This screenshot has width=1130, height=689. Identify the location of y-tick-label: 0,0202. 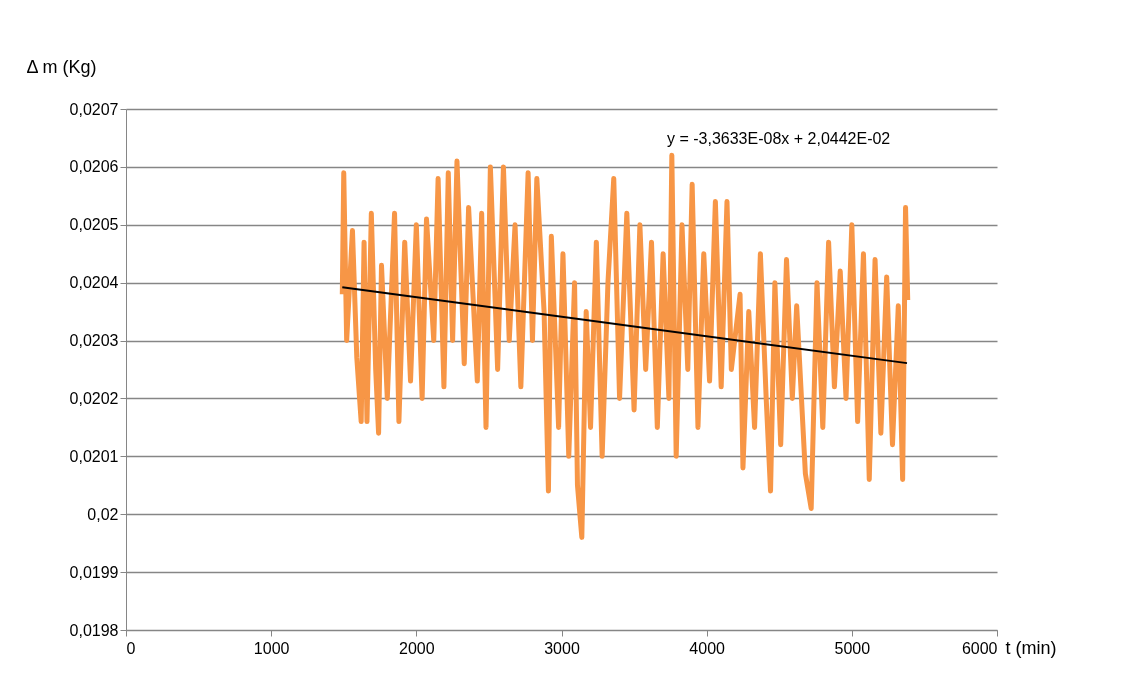
(94, 398).